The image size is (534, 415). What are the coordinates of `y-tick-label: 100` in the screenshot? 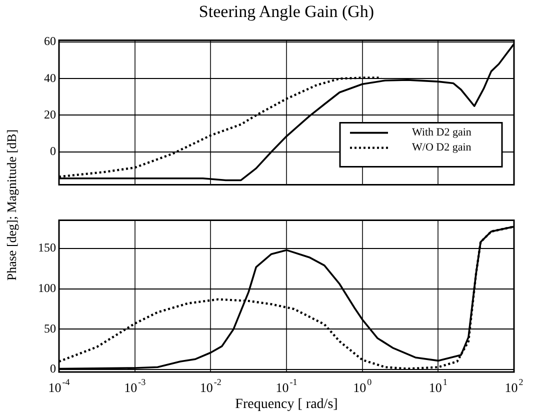 It's located at (47, 287).